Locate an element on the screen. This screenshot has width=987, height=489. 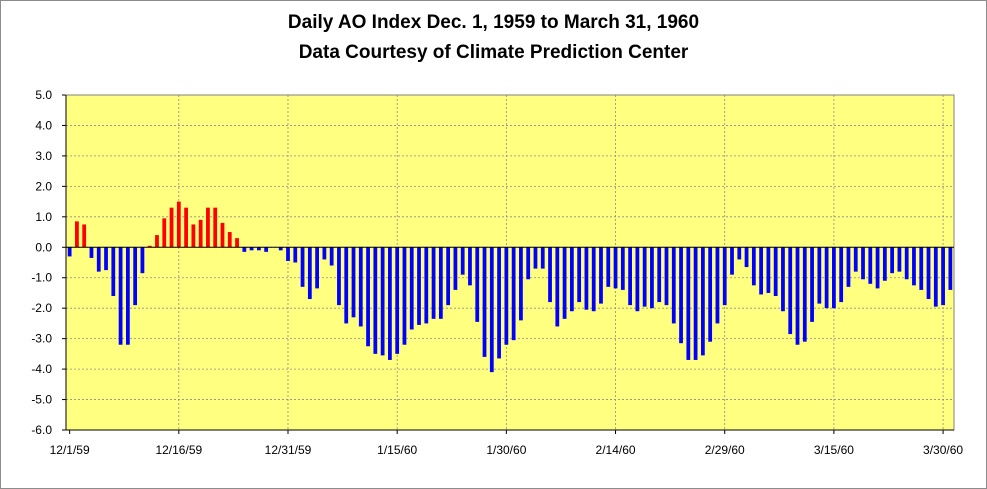
y-tick-label: -6.0 is located at coordinates (41, 430).